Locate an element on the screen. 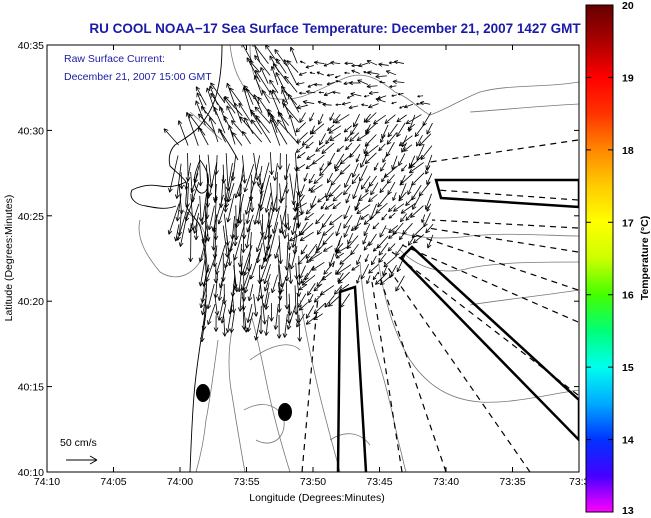 This screenshot has width=651, height=518. colorbar-tick-label: 16 is located at coordinates (628, 296).